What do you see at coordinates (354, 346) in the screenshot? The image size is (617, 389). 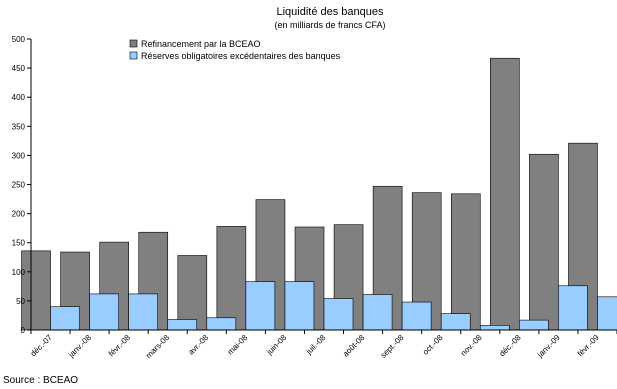 I see `x-tick-label: août-08` at bounding box center [354, 346].